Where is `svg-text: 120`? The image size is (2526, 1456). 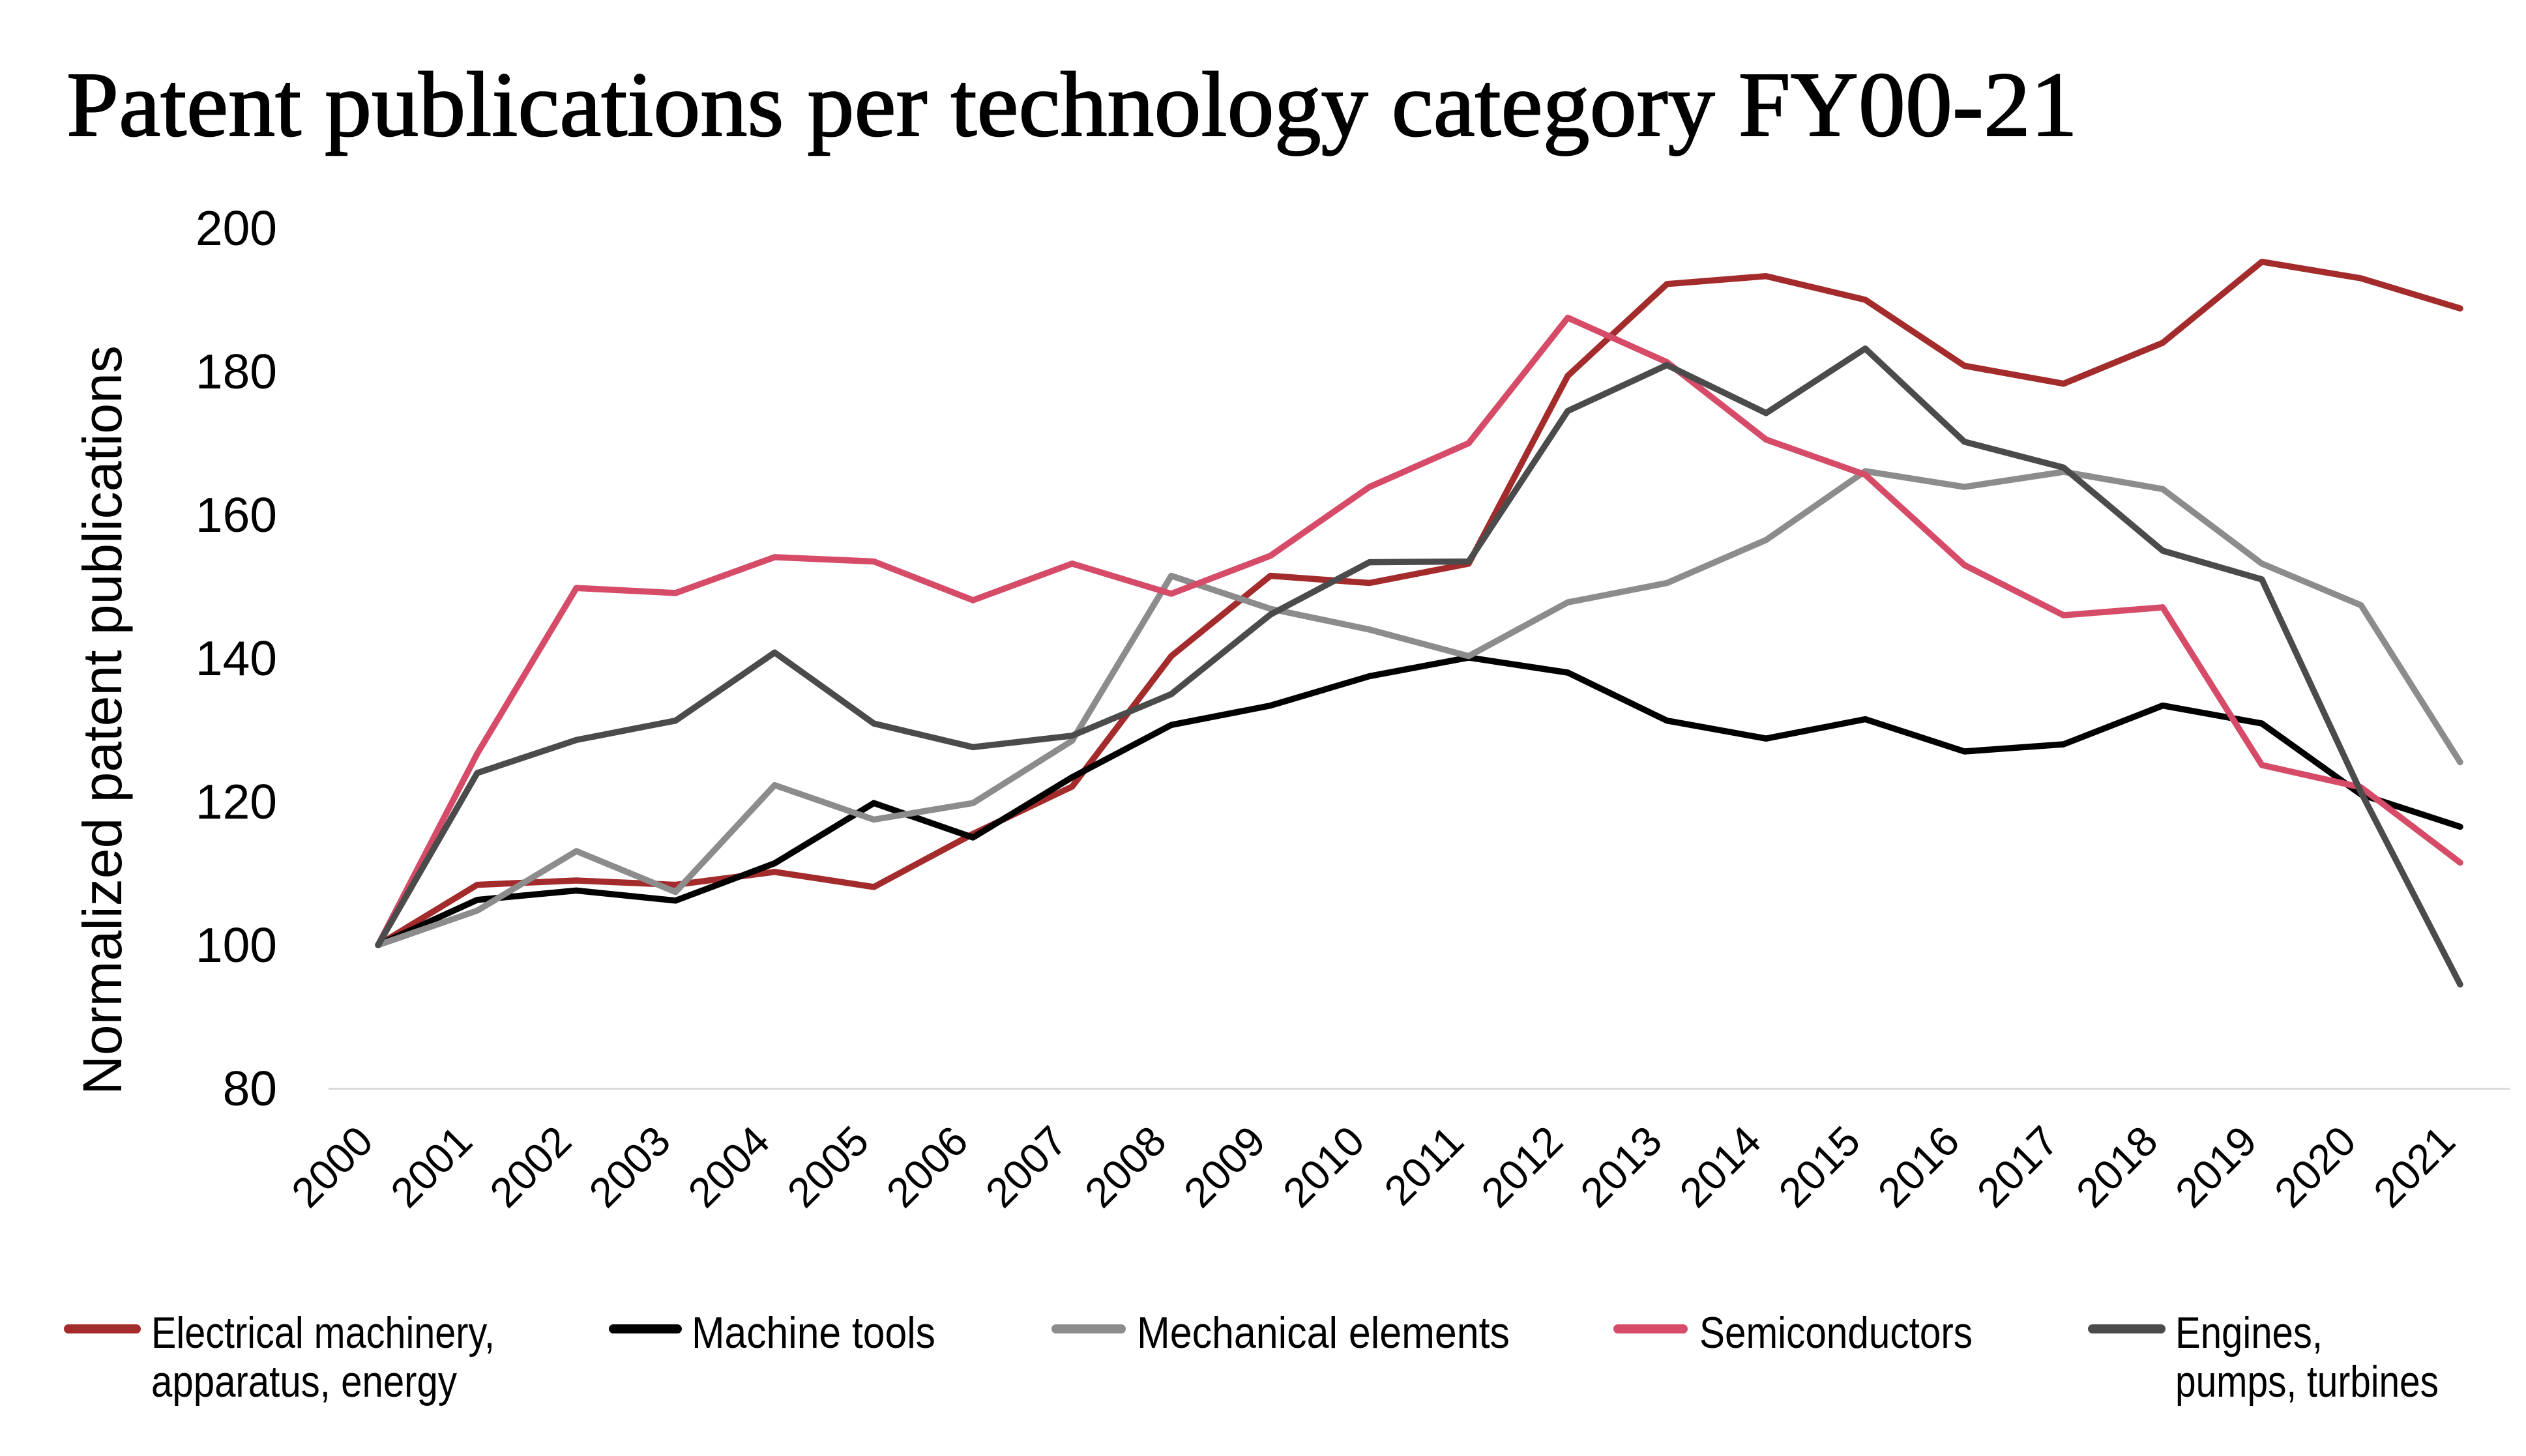 svg-text: 120 is located at coordinates (237, 802).